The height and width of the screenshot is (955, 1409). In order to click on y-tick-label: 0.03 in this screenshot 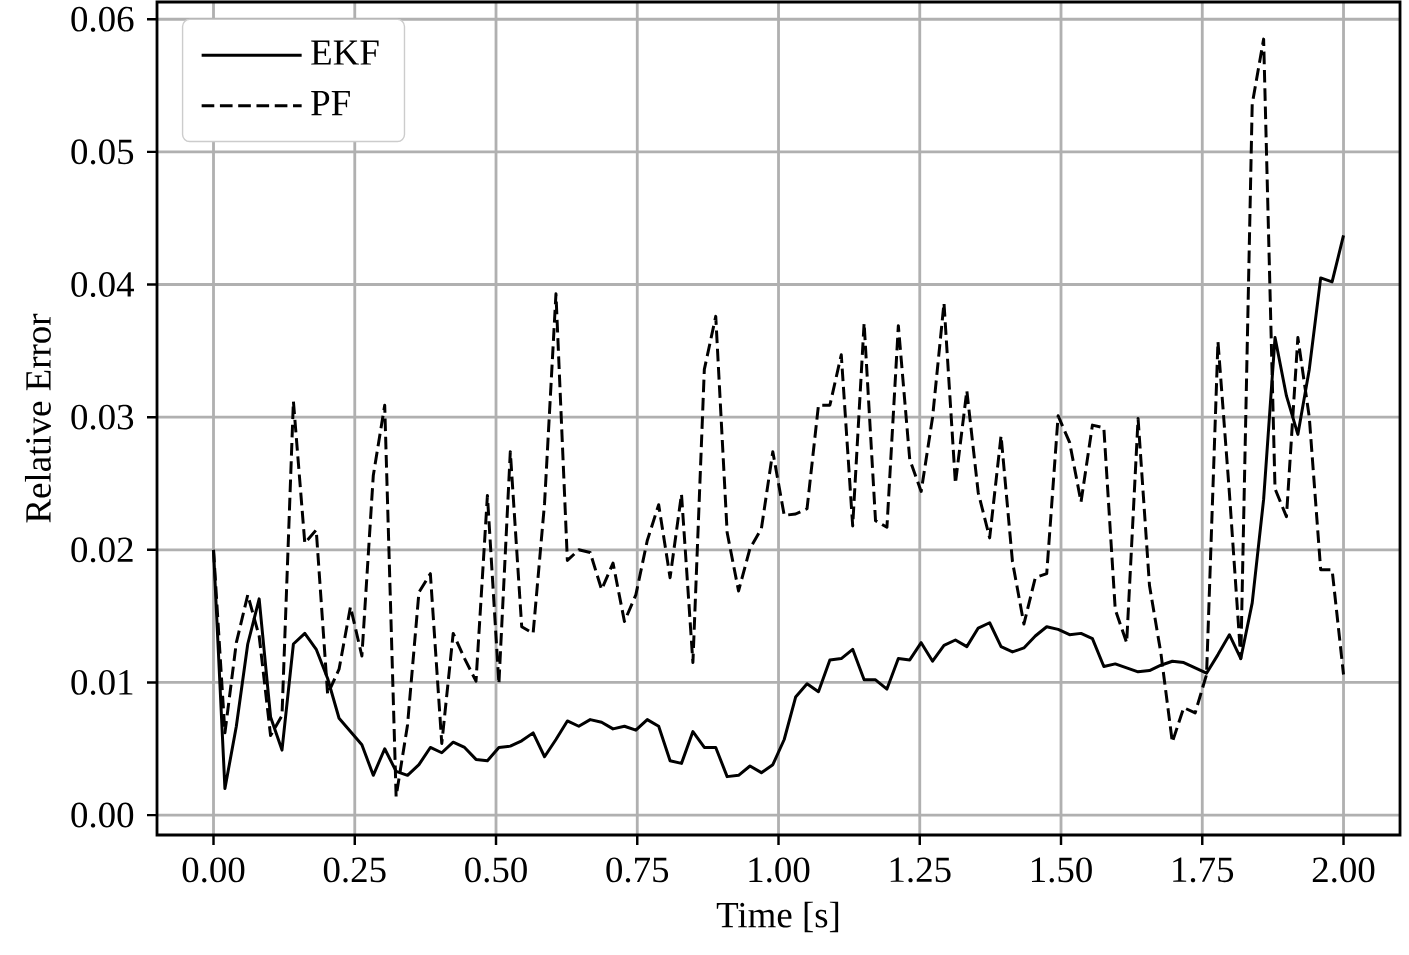, I will do `click(102, 417)`.